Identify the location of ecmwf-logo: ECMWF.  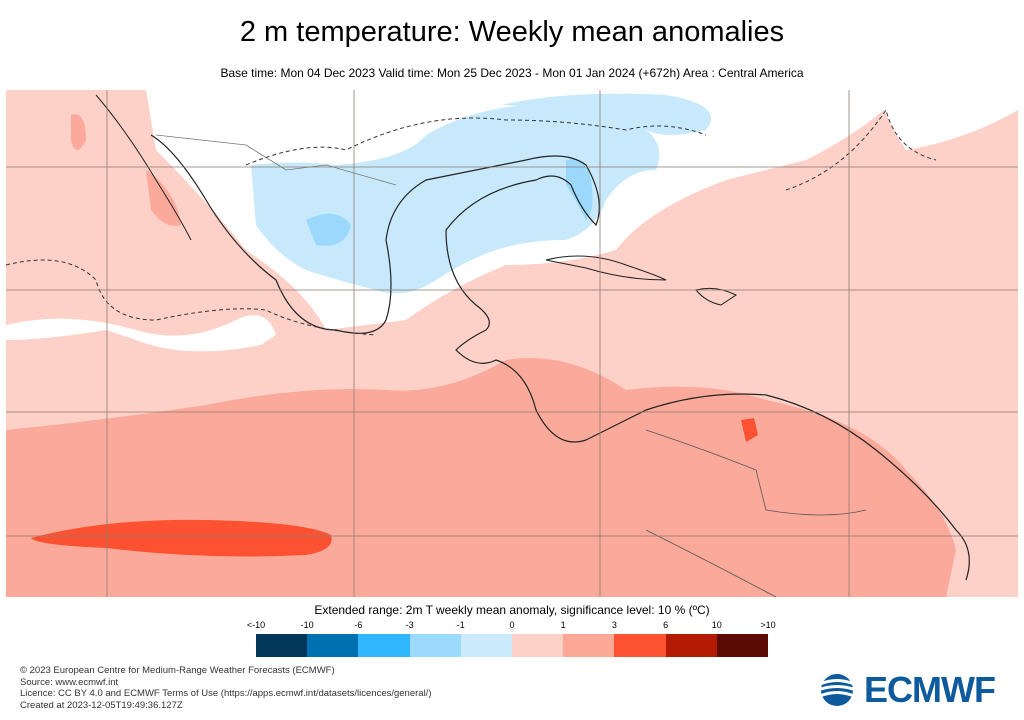
(905, 690).